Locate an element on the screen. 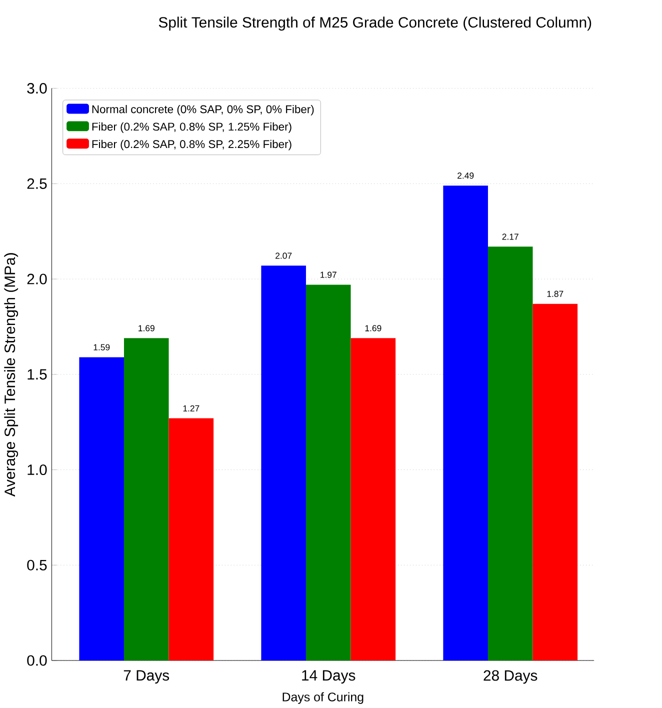 The width and height of the screenshot is (662, 708). data-label: 1.27 is located at coordinates (191, 408).